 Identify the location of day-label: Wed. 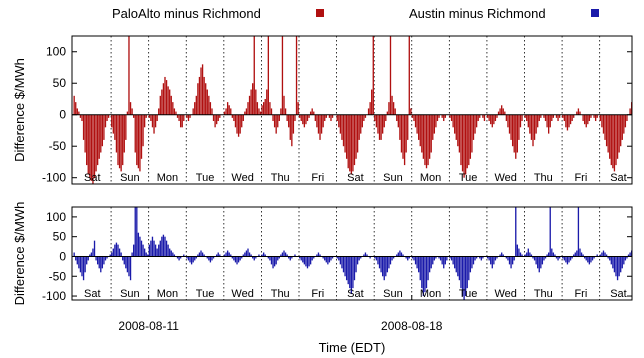
(242, 294).